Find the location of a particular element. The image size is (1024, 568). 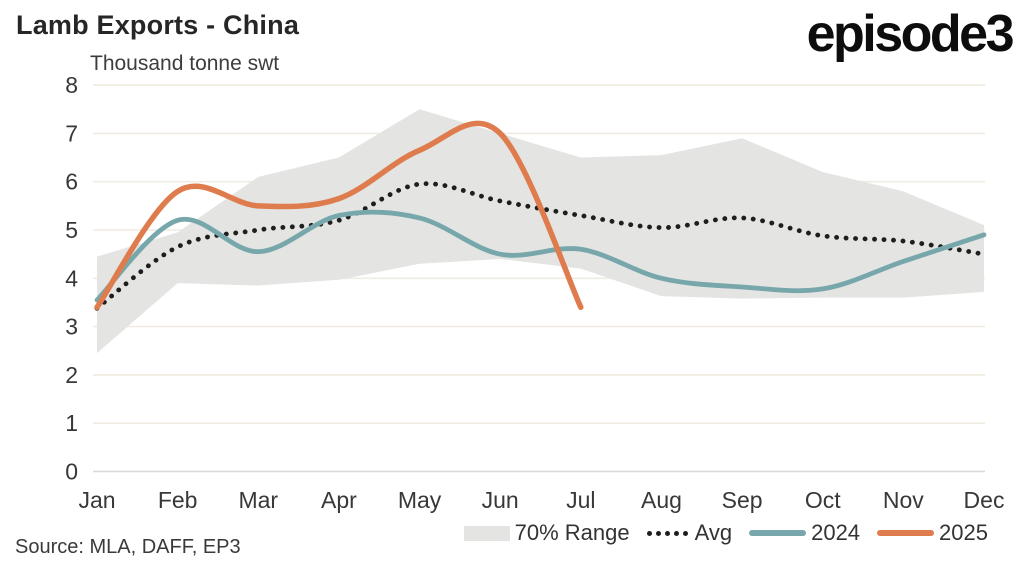

x-tick-label: Oct is located at coordinates (823, 500).